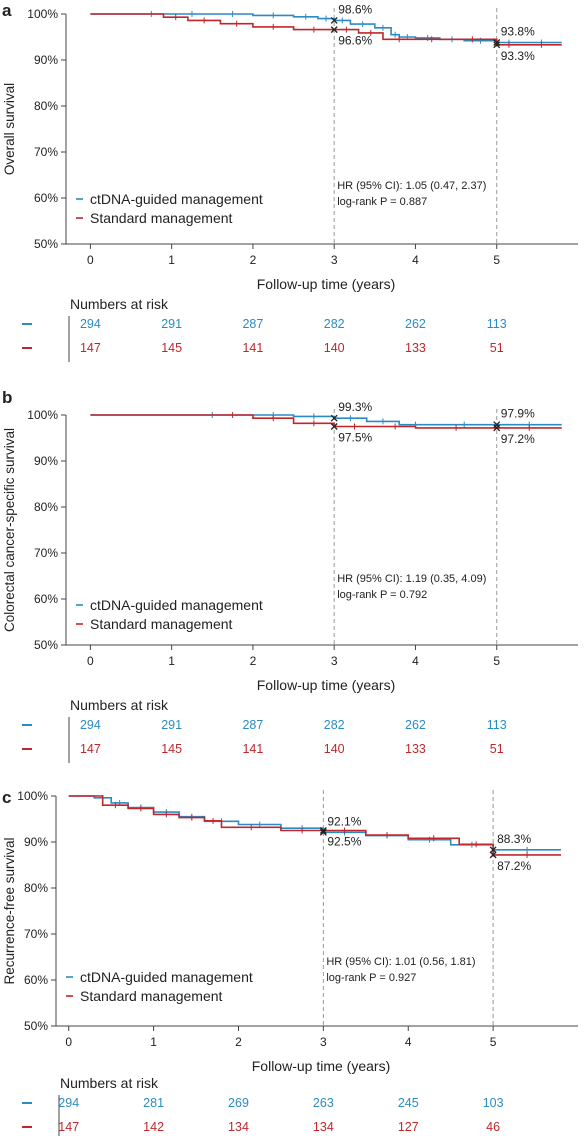 This screenshot has height=1136, width=584. I want to click on risk-count-standard: 147, so click(90, 348).